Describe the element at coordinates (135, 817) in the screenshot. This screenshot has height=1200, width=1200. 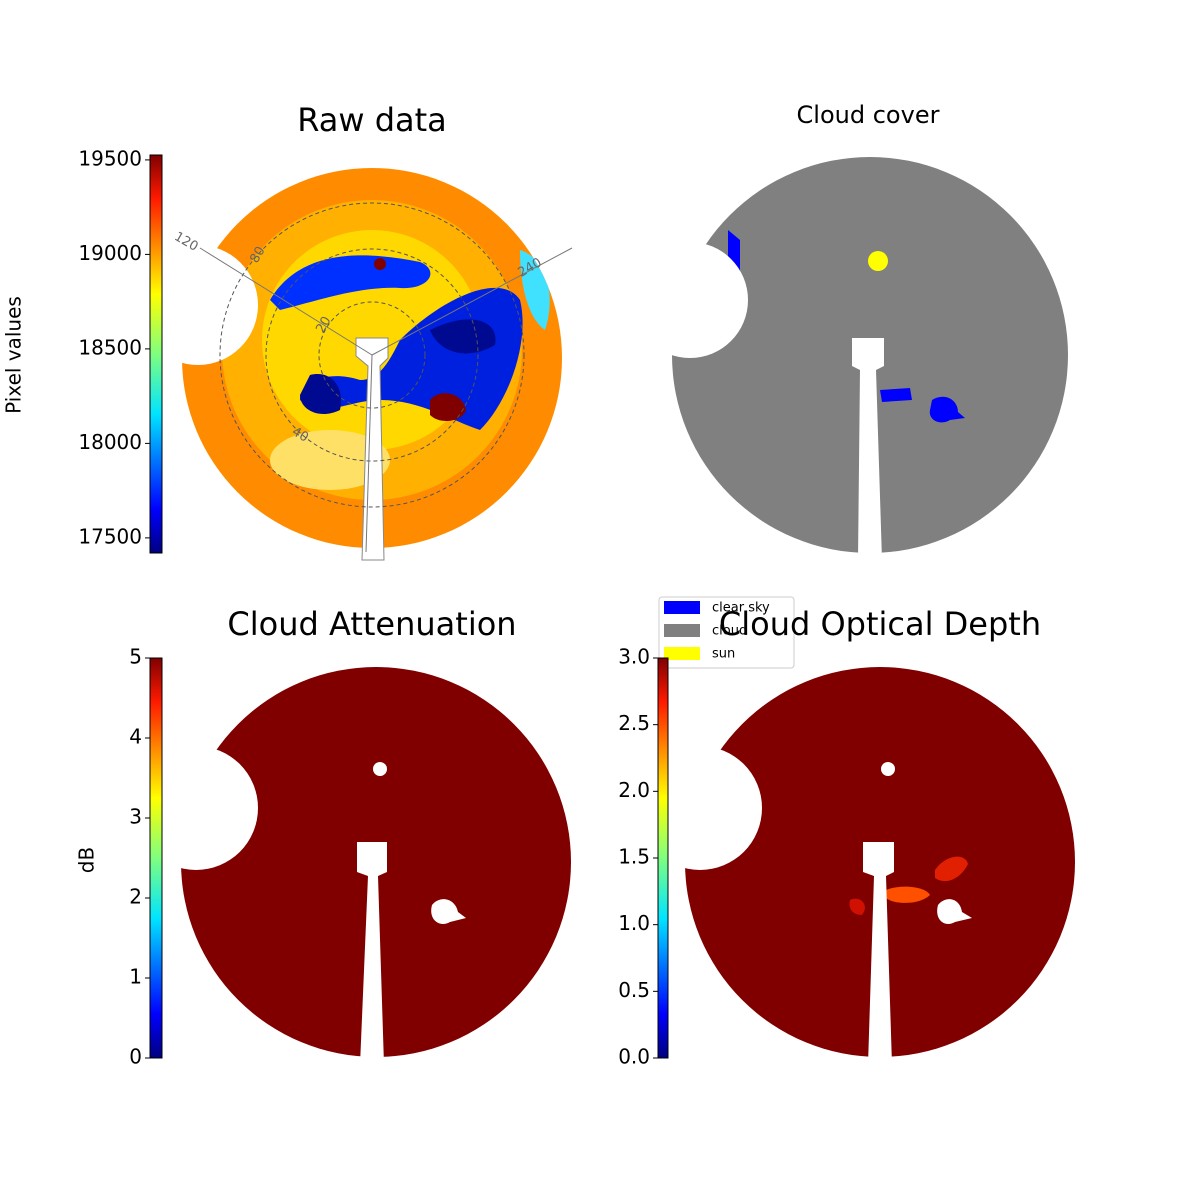
I see `colorbar-tick-label: 3` at that location.